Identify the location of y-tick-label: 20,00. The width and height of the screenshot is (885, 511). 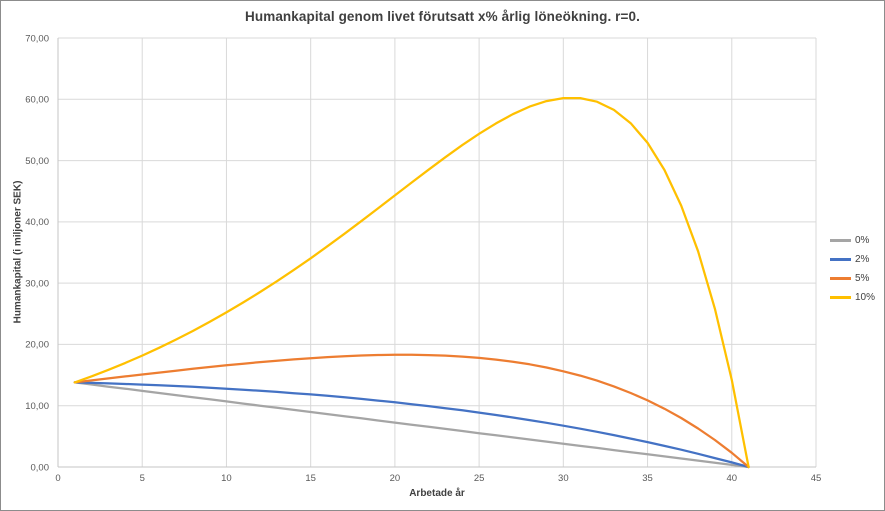
(37, 345).